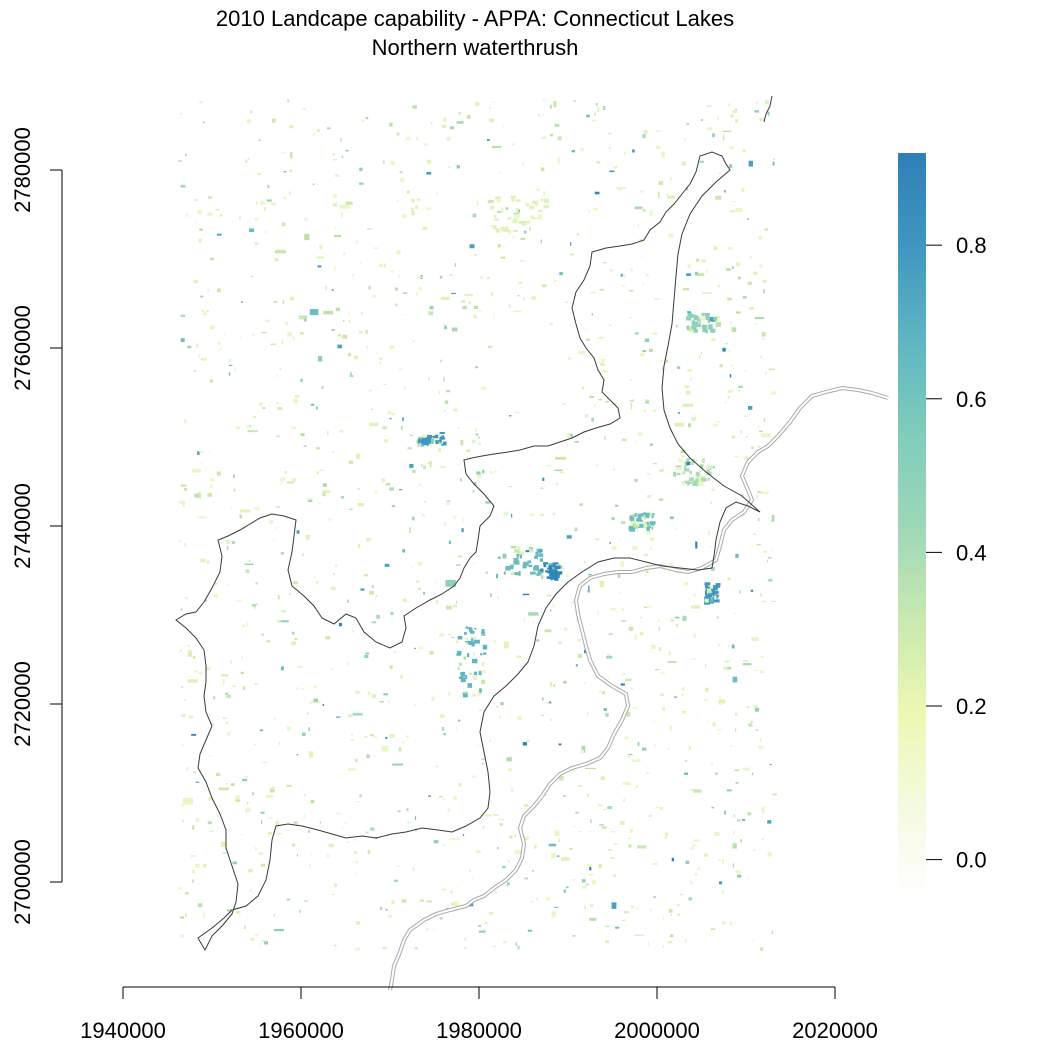  I want to click on y-tick-label: 2720000, so click(22, 704).